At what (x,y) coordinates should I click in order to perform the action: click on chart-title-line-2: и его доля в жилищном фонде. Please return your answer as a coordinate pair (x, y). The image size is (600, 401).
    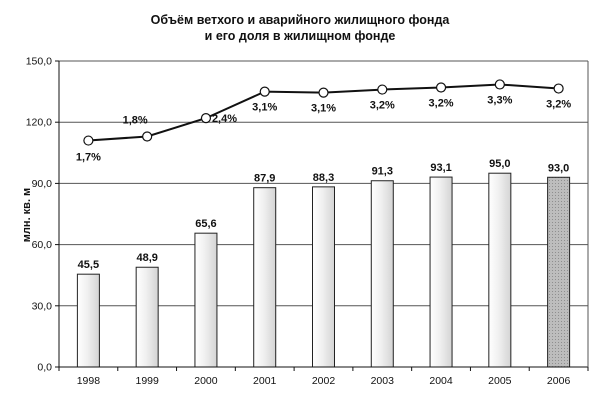
    Looking at the image, I should click on (300, 36).